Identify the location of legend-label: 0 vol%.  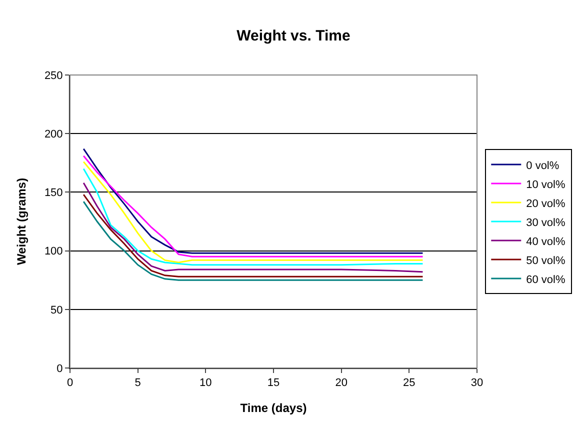
(543, 166).